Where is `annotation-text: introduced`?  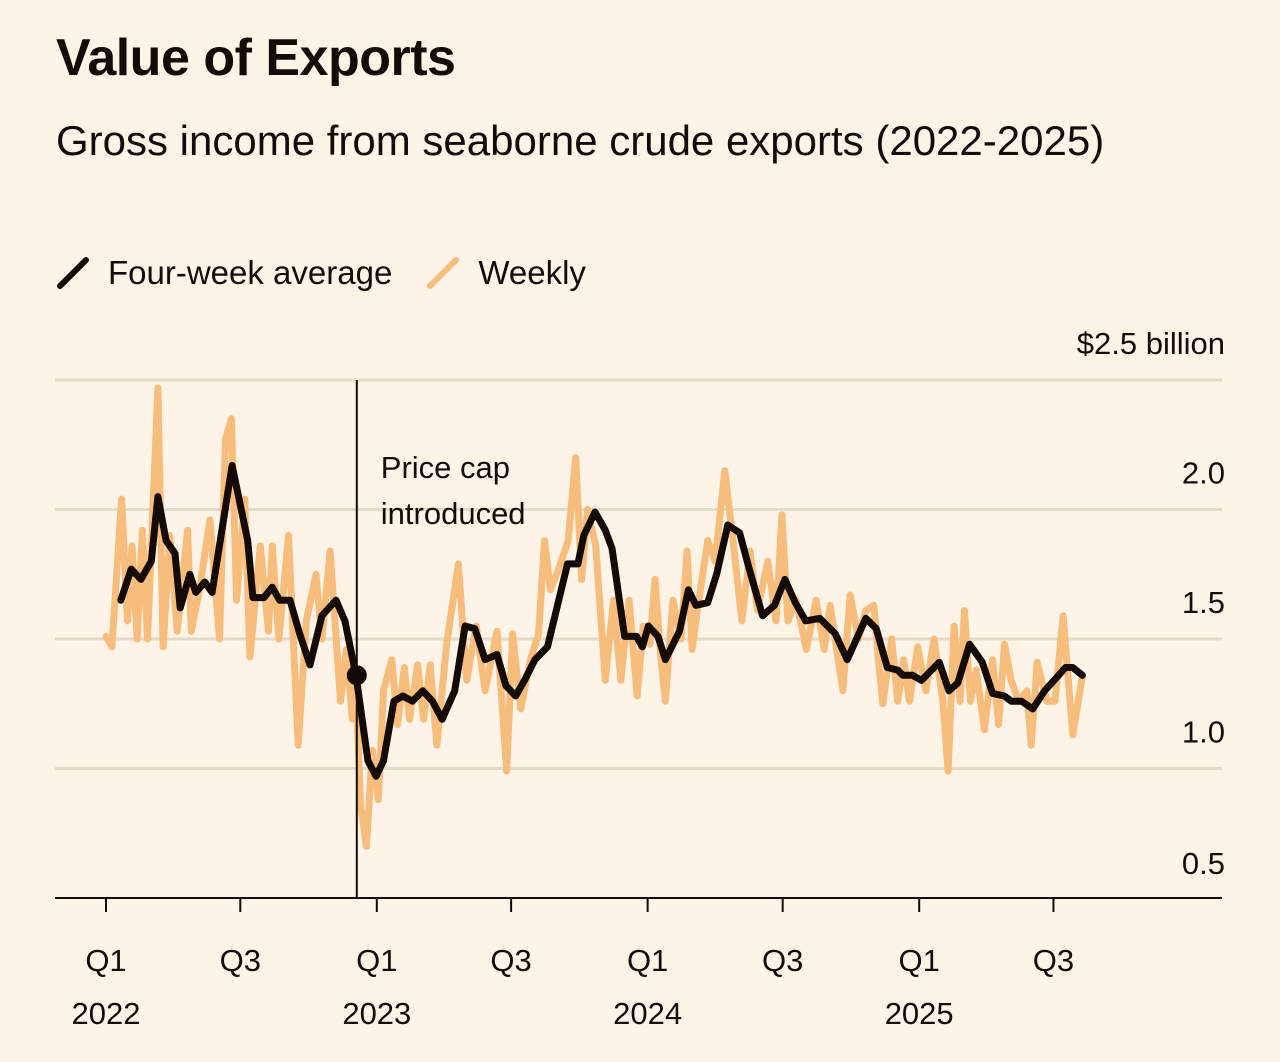
annotation-text: introduced is located at coordinates (453, 513).